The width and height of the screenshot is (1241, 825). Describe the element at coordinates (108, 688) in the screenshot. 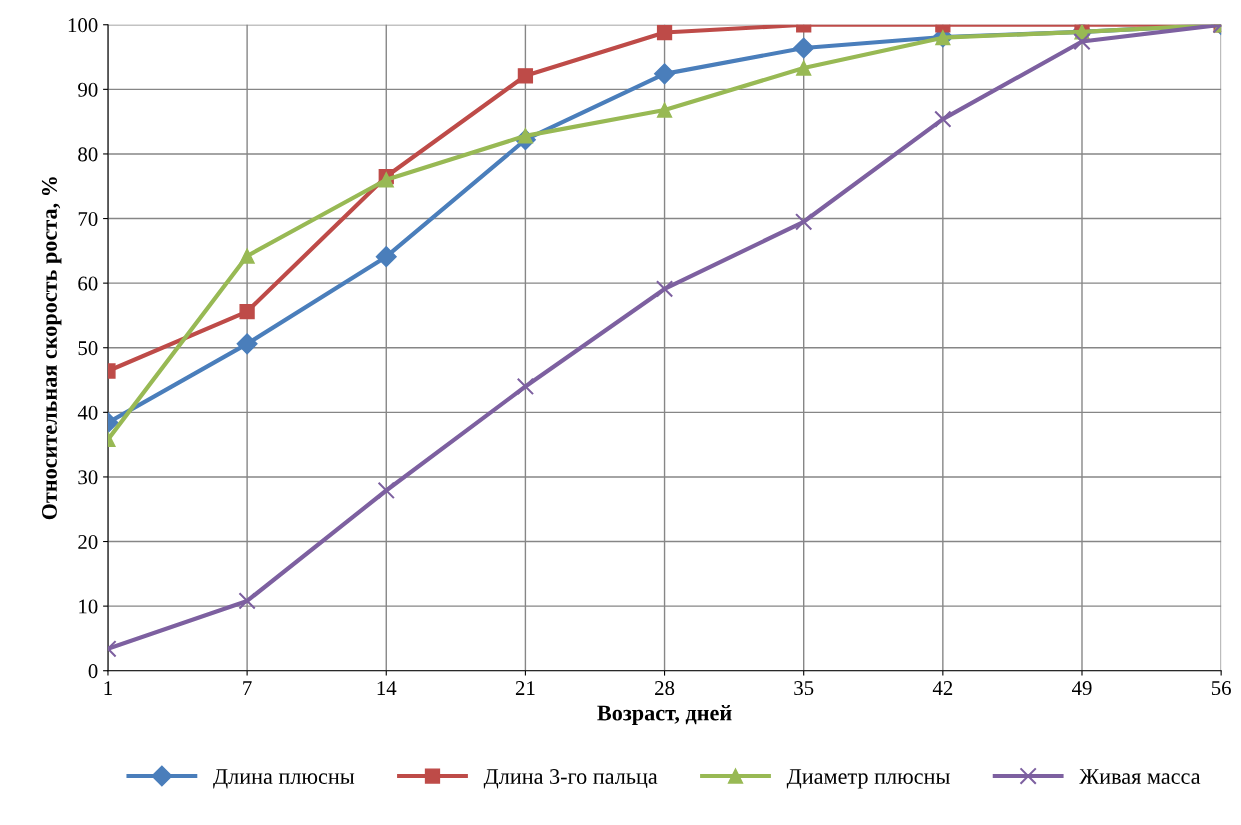

I see `x-tick-label: 1` at that location.